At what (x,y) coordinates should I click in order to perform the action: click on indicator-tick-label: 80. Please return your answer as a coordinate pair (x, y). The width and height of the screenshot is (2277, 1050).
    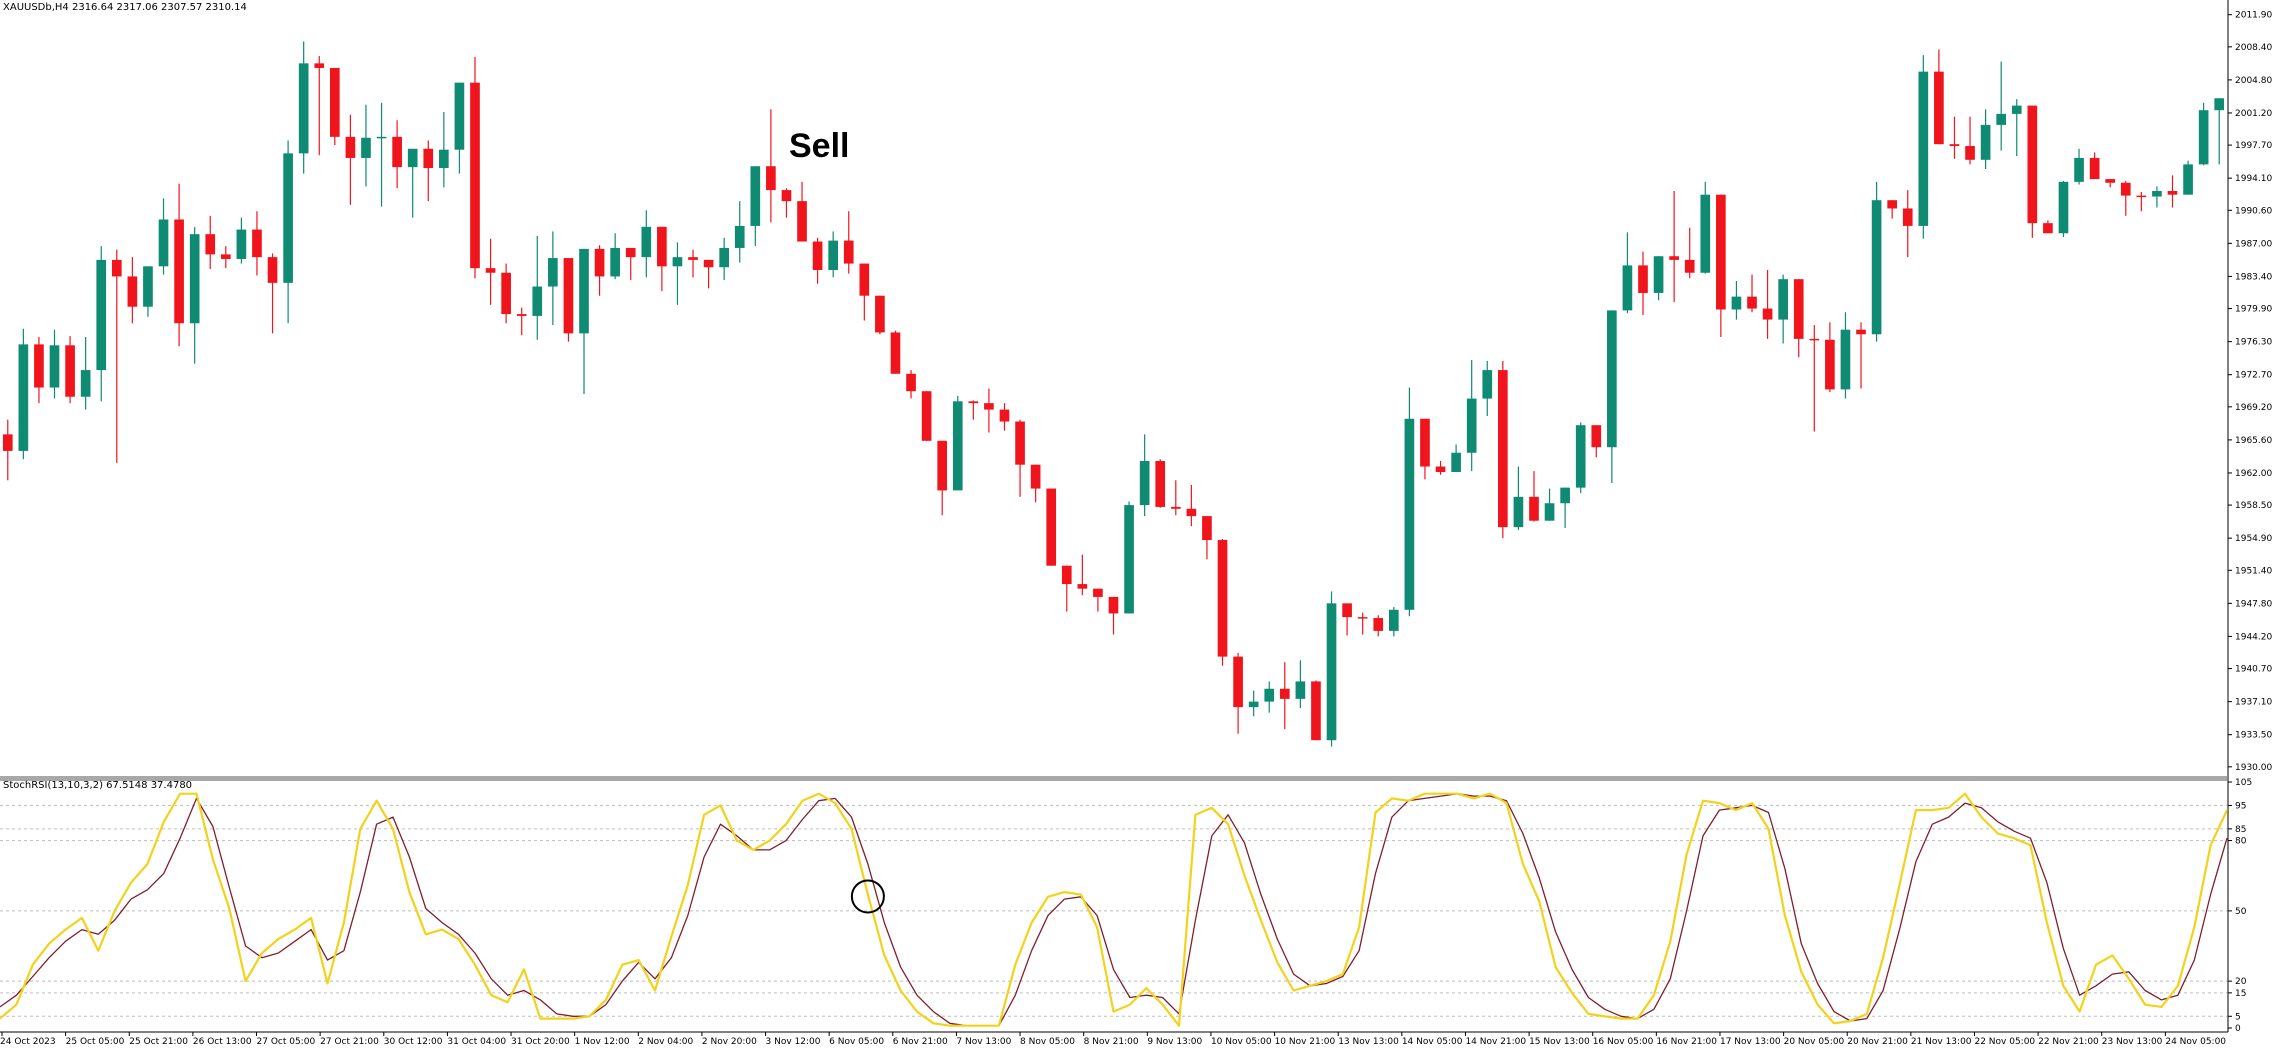
    Looking at the image, I should click on (2241, 842).